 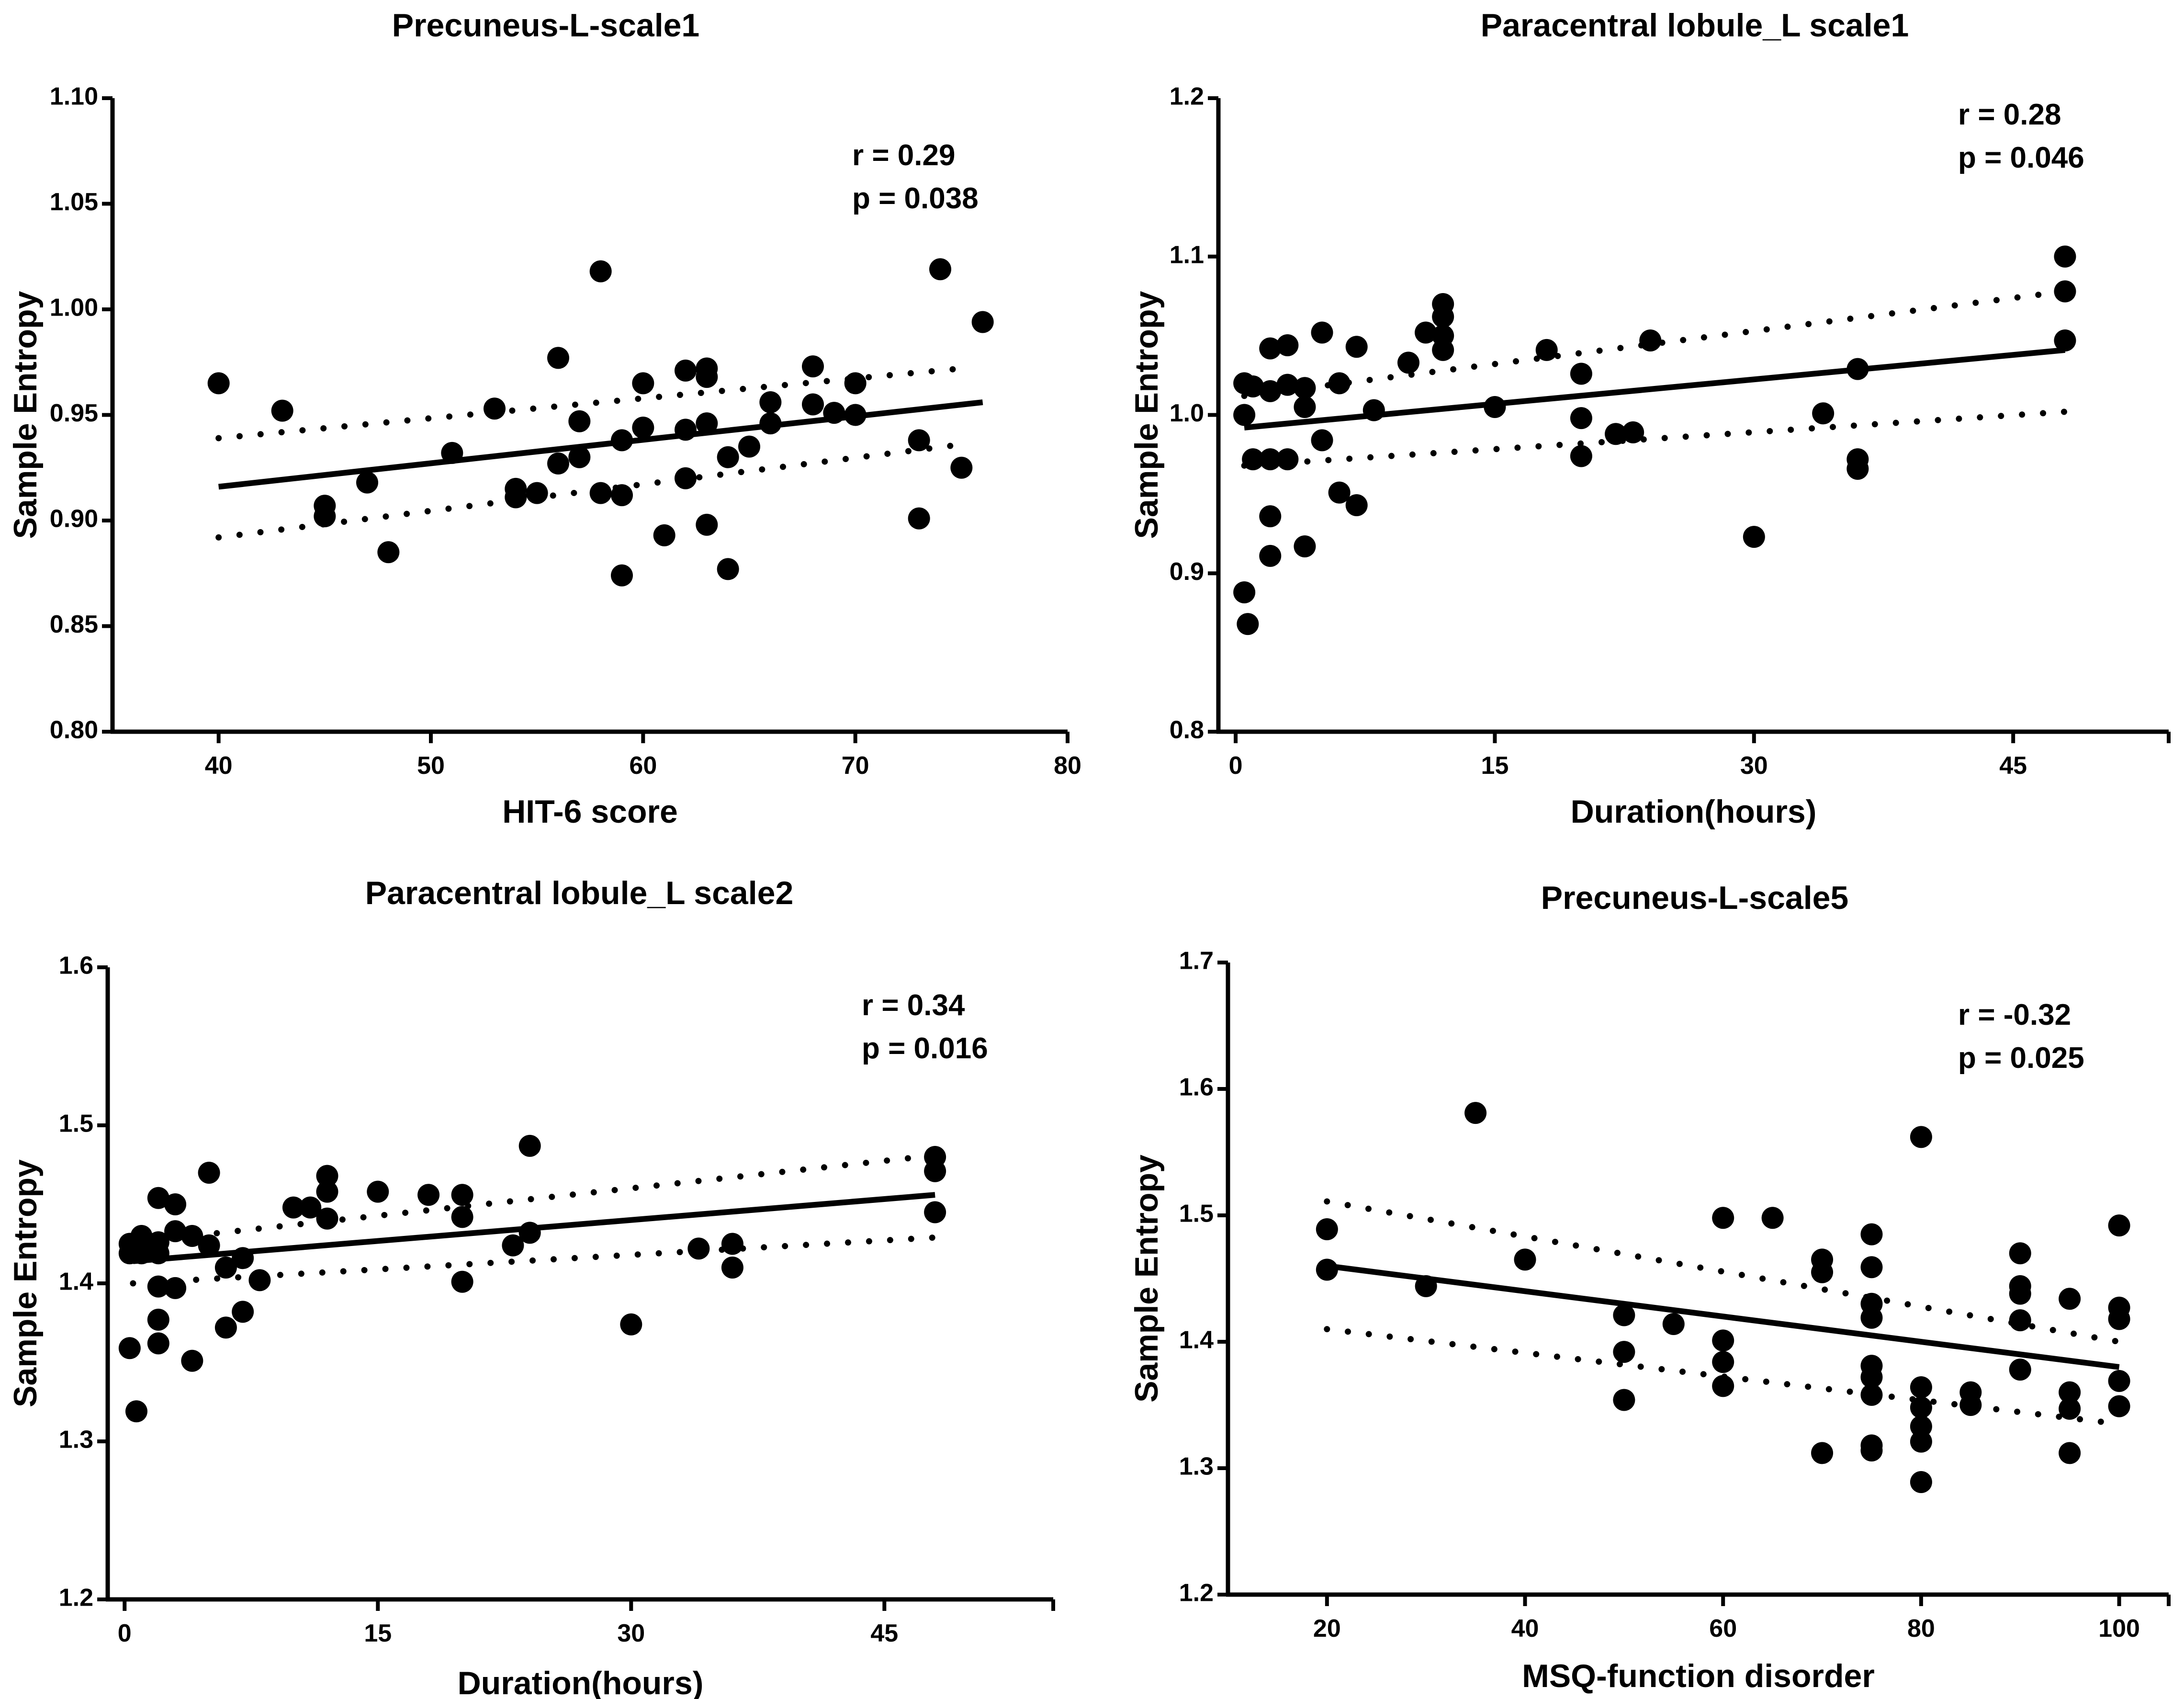 I want to click on chart-4-y-tick-label: 1.3, so click(x=1196, y=1467).